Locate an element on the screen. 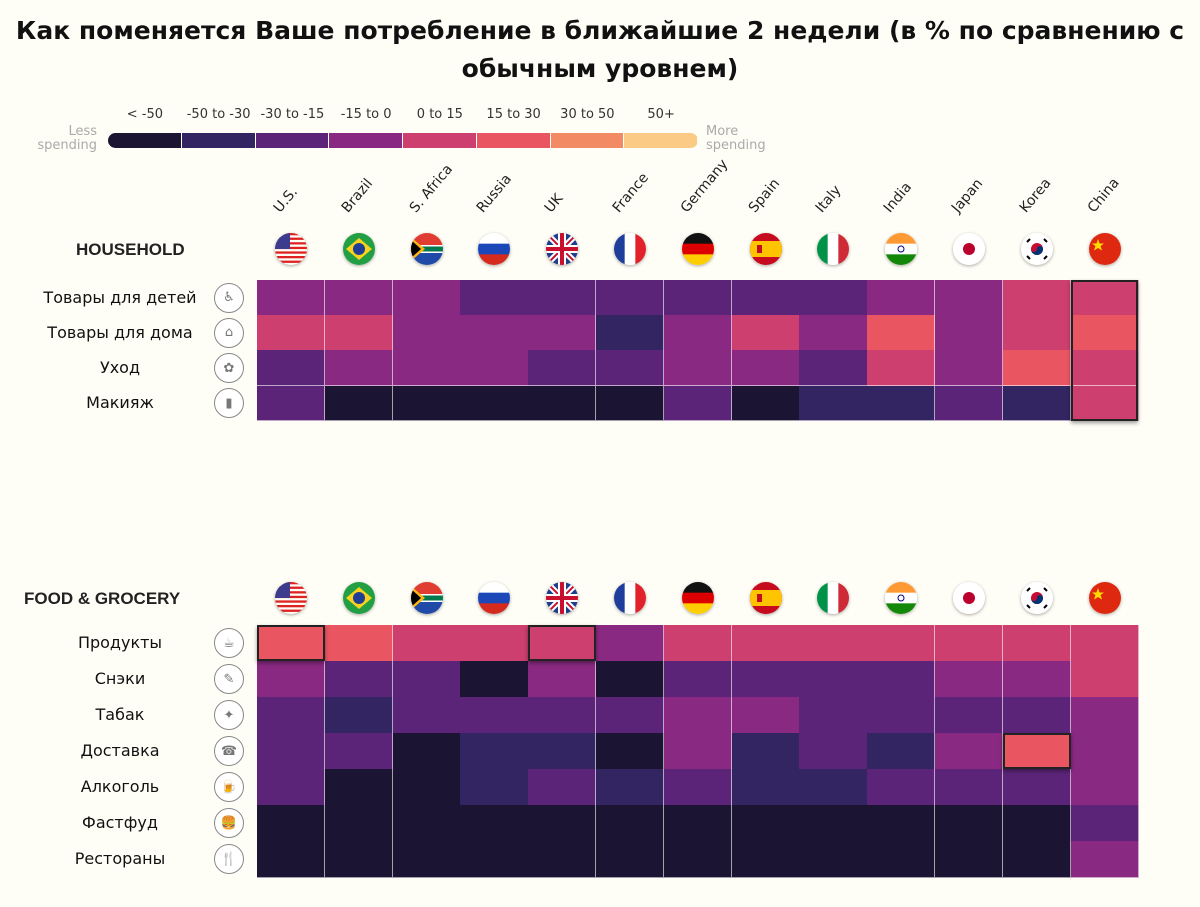  country-label: Brazil is located at coordinates (357, 195).